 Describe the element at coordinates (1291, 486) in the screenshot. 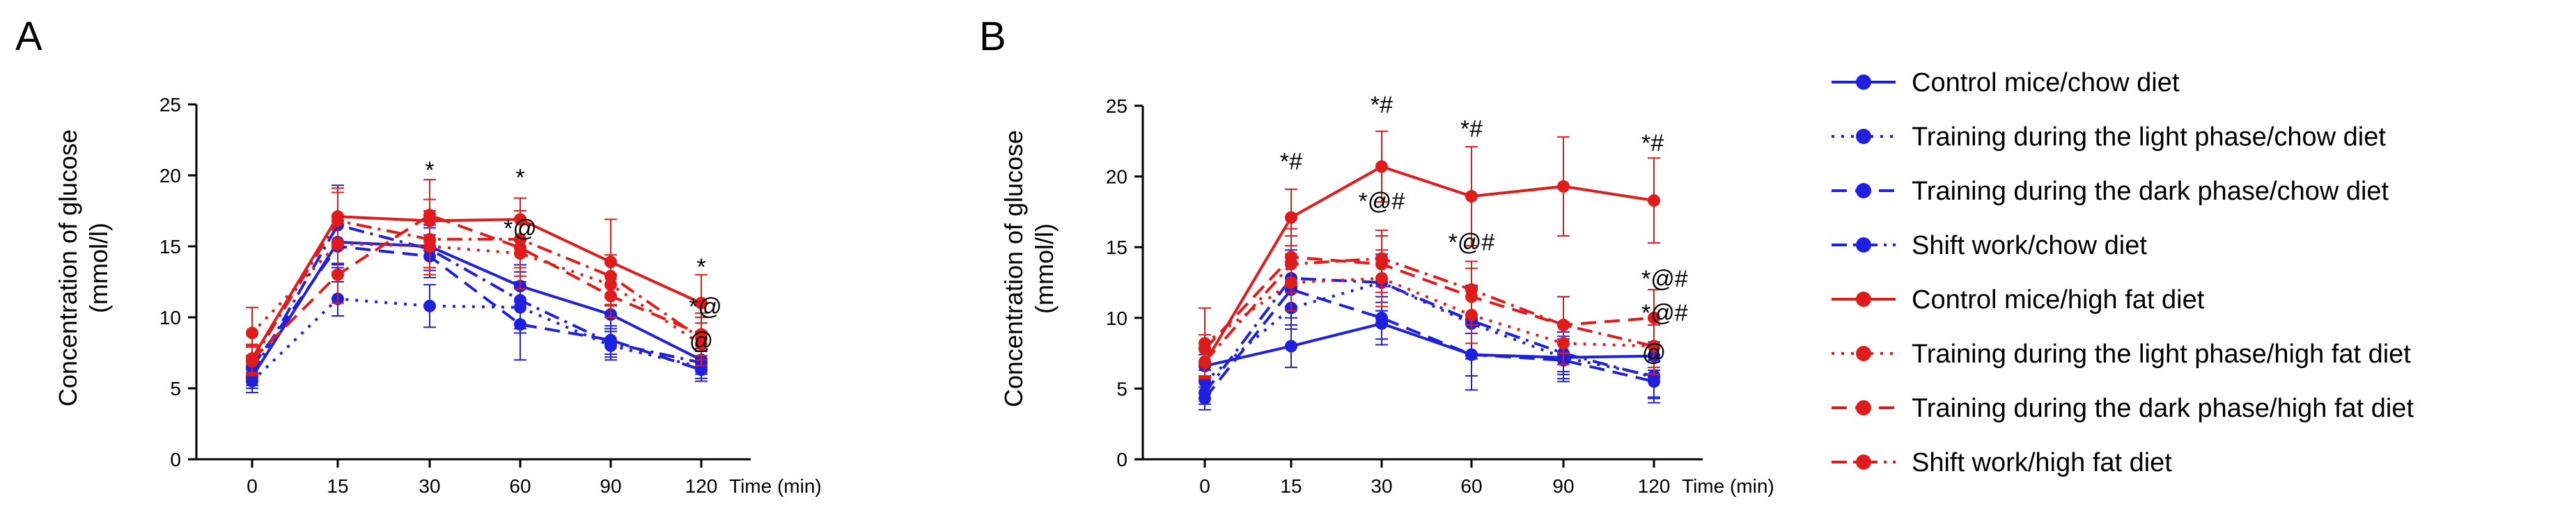

I see `x-tick-label: 15` at that location.